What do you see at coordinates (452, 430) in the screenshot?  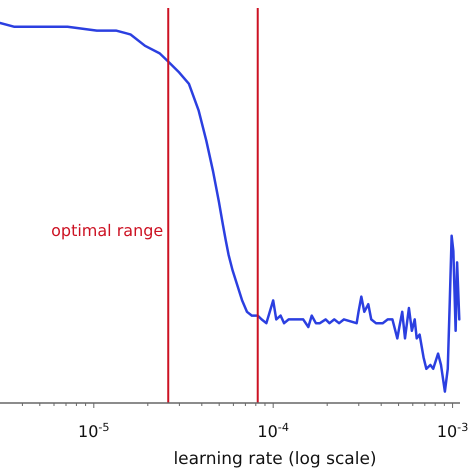 I see `x-tick-label: 10$^{-3}$` at bounding box center [452, 430].